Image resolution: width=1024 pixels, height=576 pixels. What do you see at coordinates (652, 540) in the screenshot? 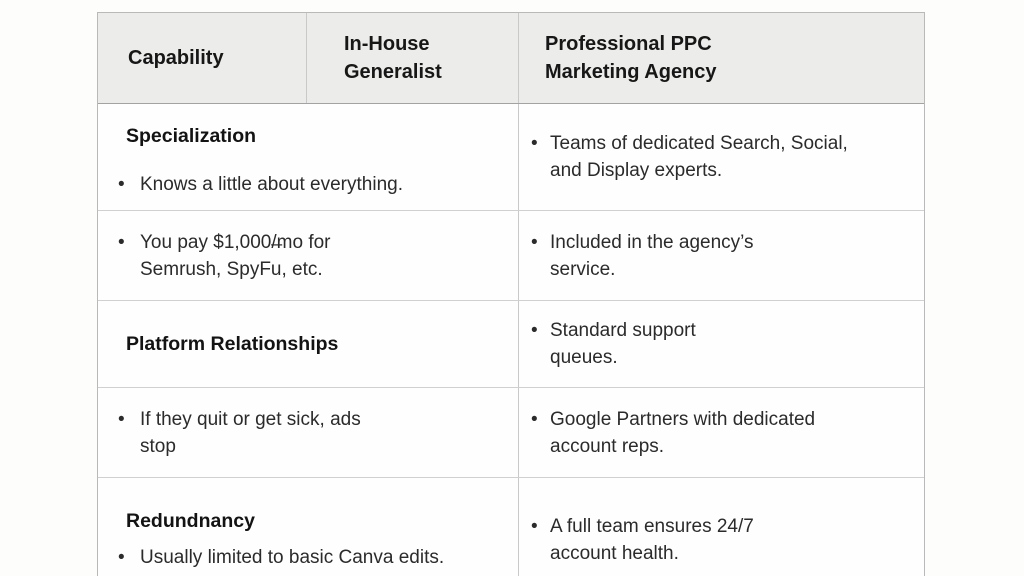
I see `bullet-text: A full team ensures 24/7 account health.` at bounding box center [652, 540].